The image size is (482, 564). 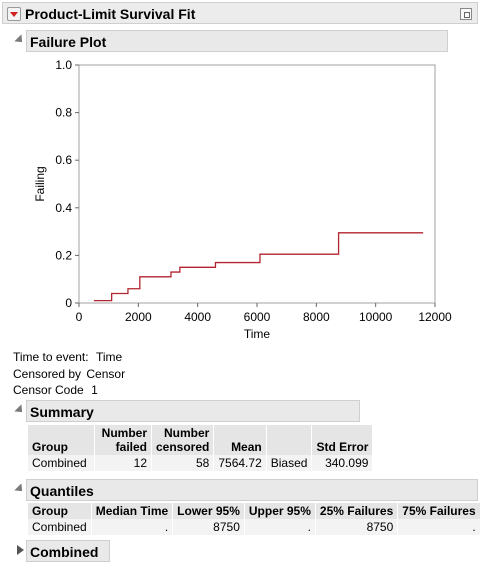 What do you see at coordinates (376, 317) in the screenshot?
I see `x-tick-label: 10000` at bounding box center [376, 317].